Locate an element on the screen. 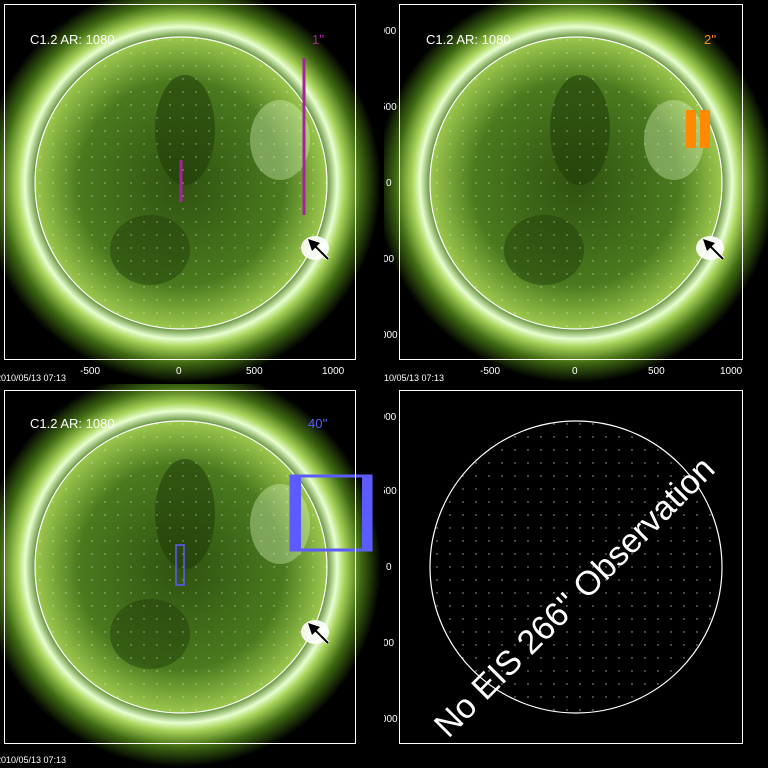  size-label: 2'' is located at coordinates (710, 39).